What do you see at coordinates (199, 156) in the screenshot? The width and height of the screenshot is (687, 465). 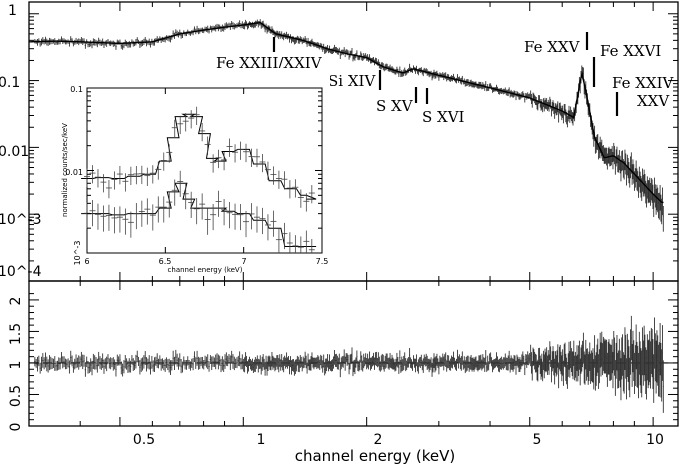 I see `inset-model-line` at bounding box center [199, 156].